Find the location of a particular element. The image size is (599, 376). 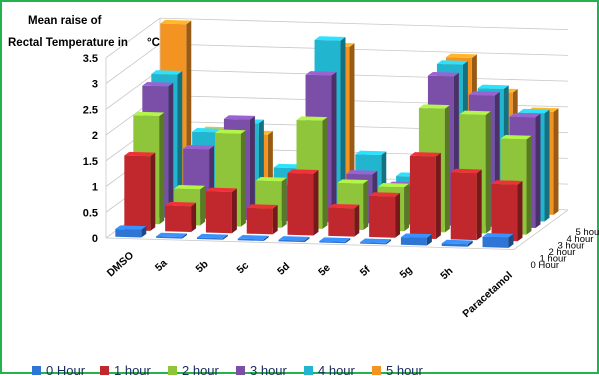

y-tick-label: 2.5 is located at coordinates (90, 110).